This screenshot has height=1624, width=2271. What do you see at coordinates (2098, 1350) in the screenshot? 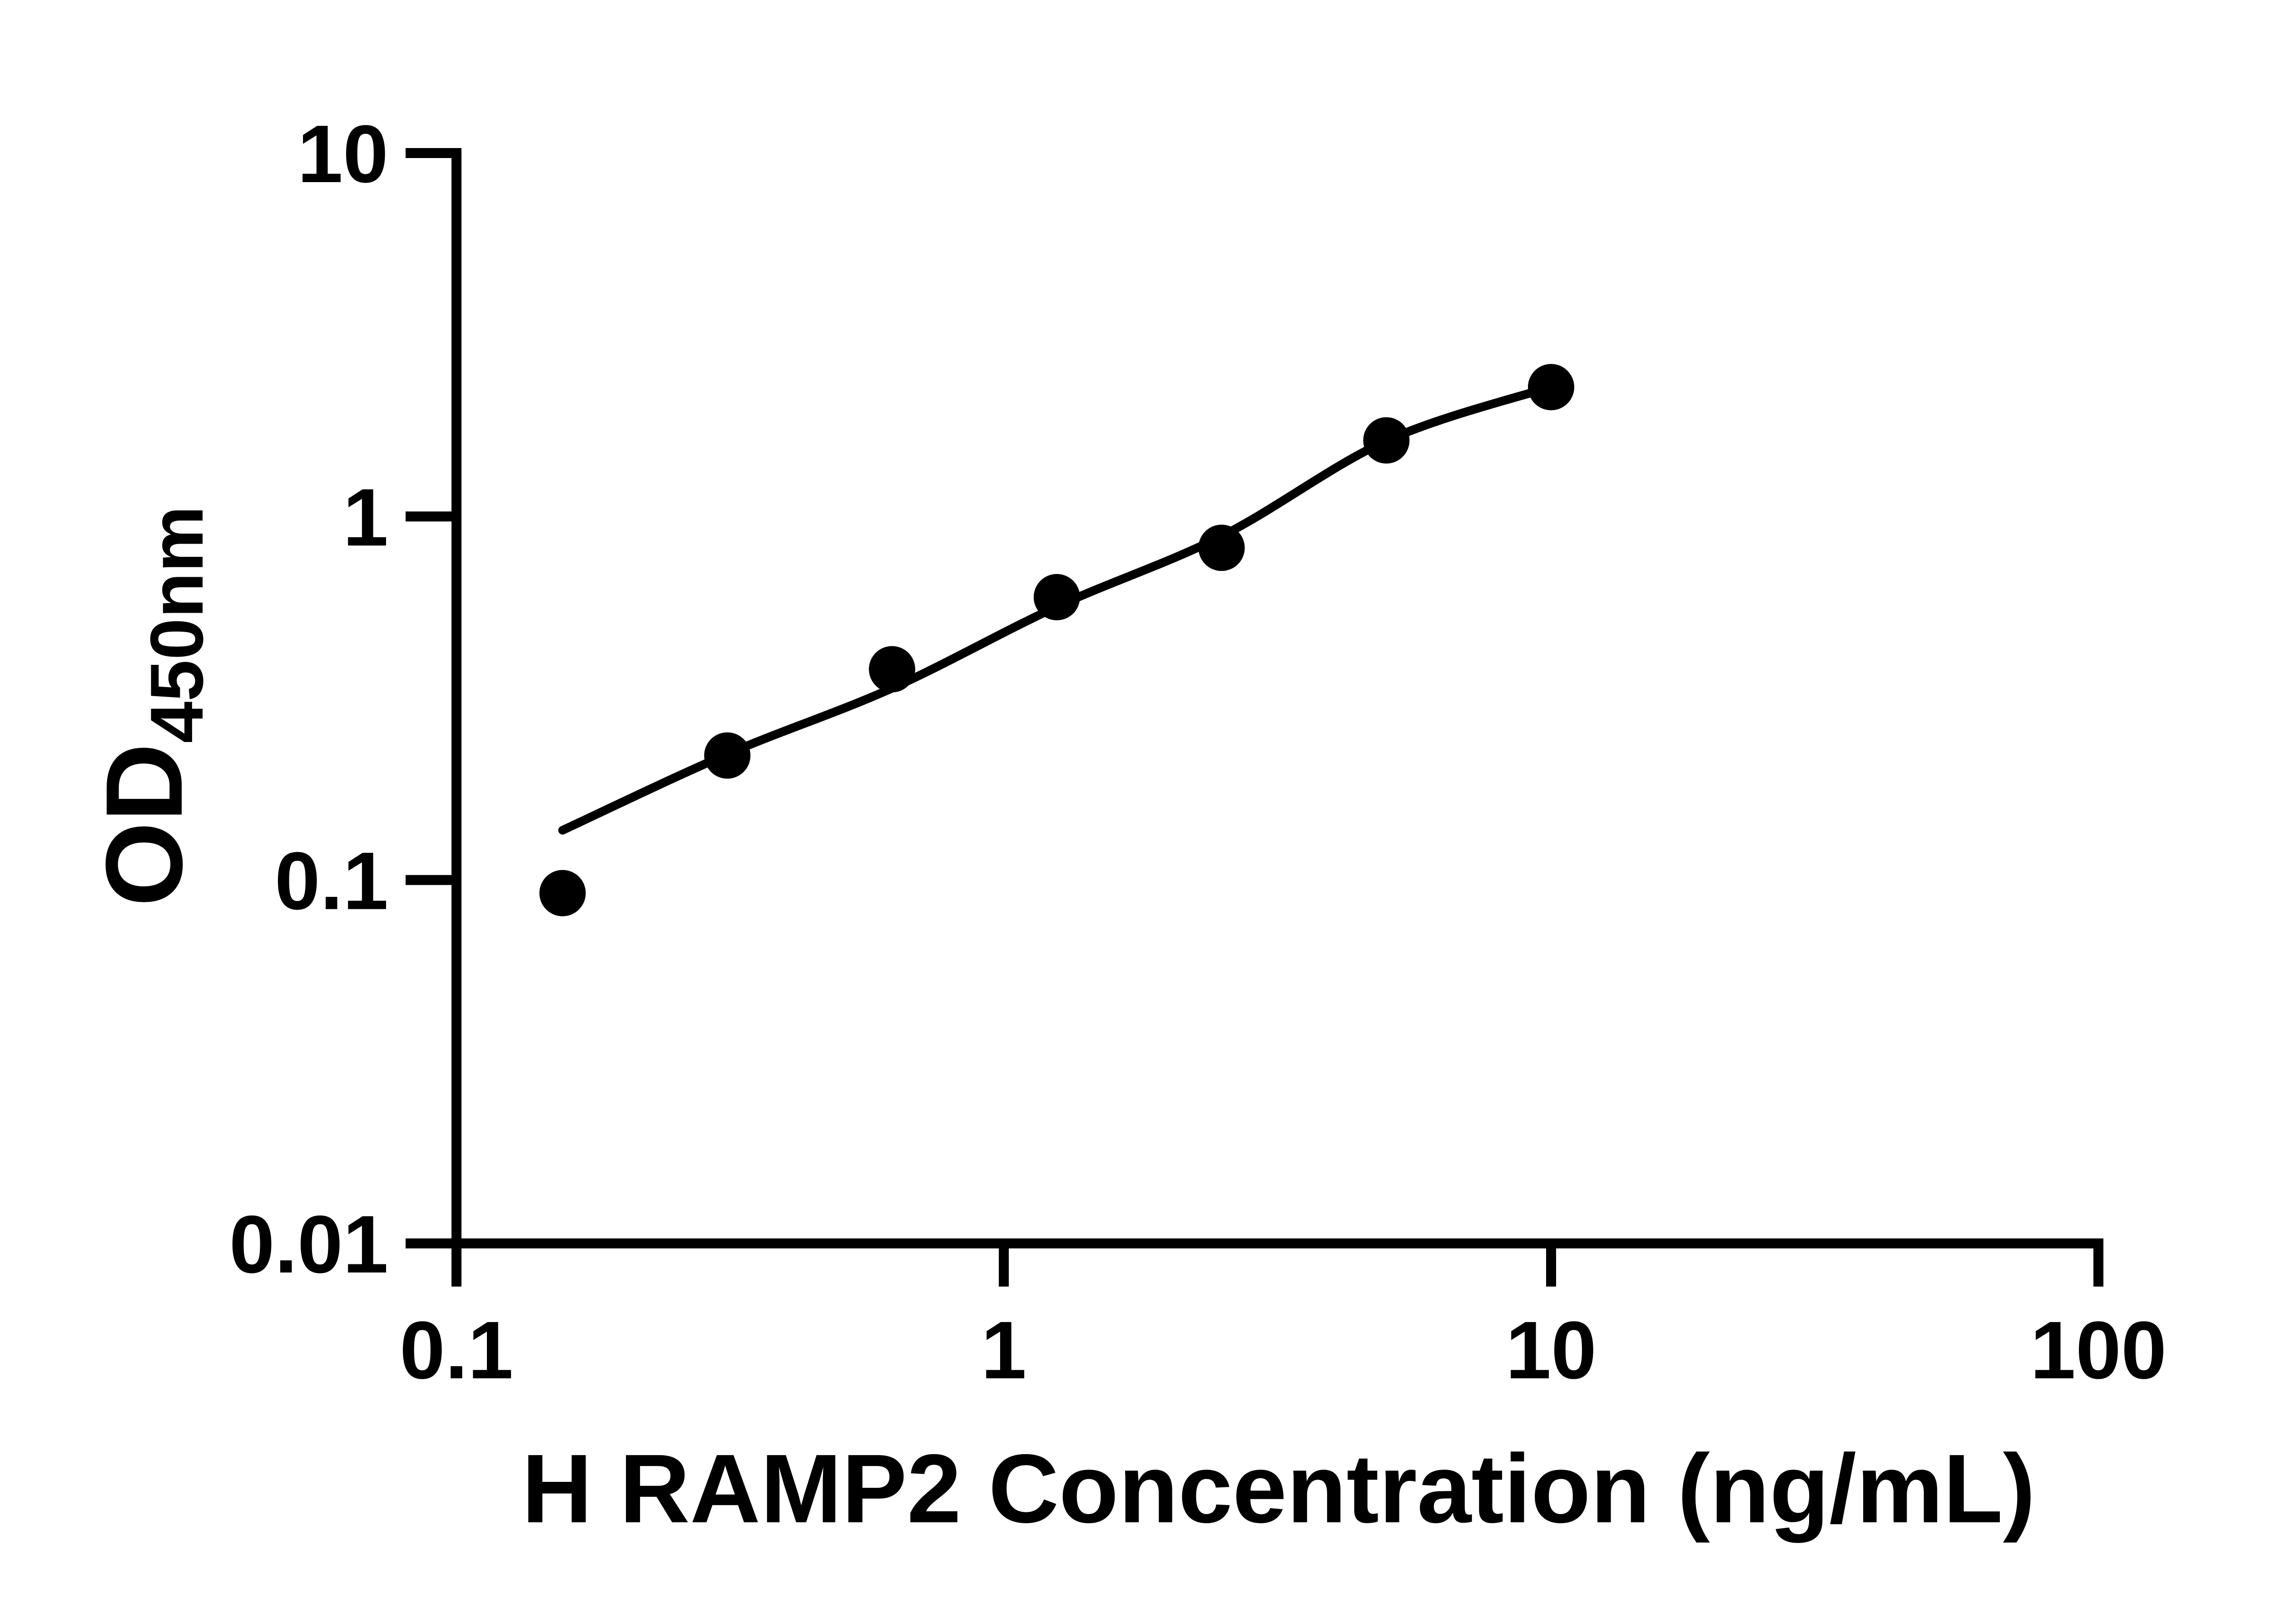
I see `x-tick-label: 100` at bounding box center [2098, 1350].